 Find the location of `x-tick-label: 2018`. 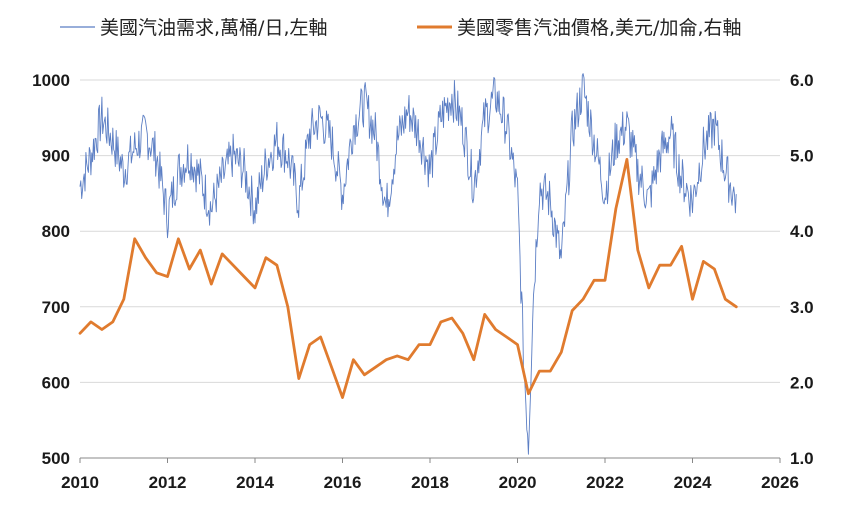

x-tick-label: 2018 is located at coordinates (430, 482).